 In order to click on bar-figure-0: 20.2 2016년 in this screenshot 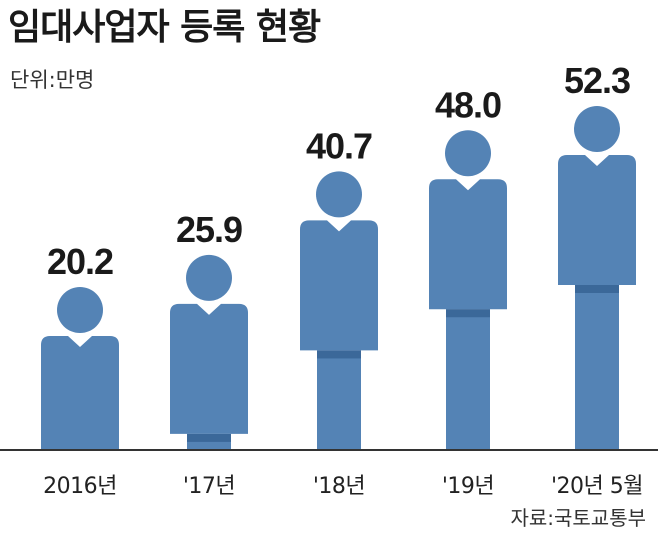, I will do `click(80, 370)`.